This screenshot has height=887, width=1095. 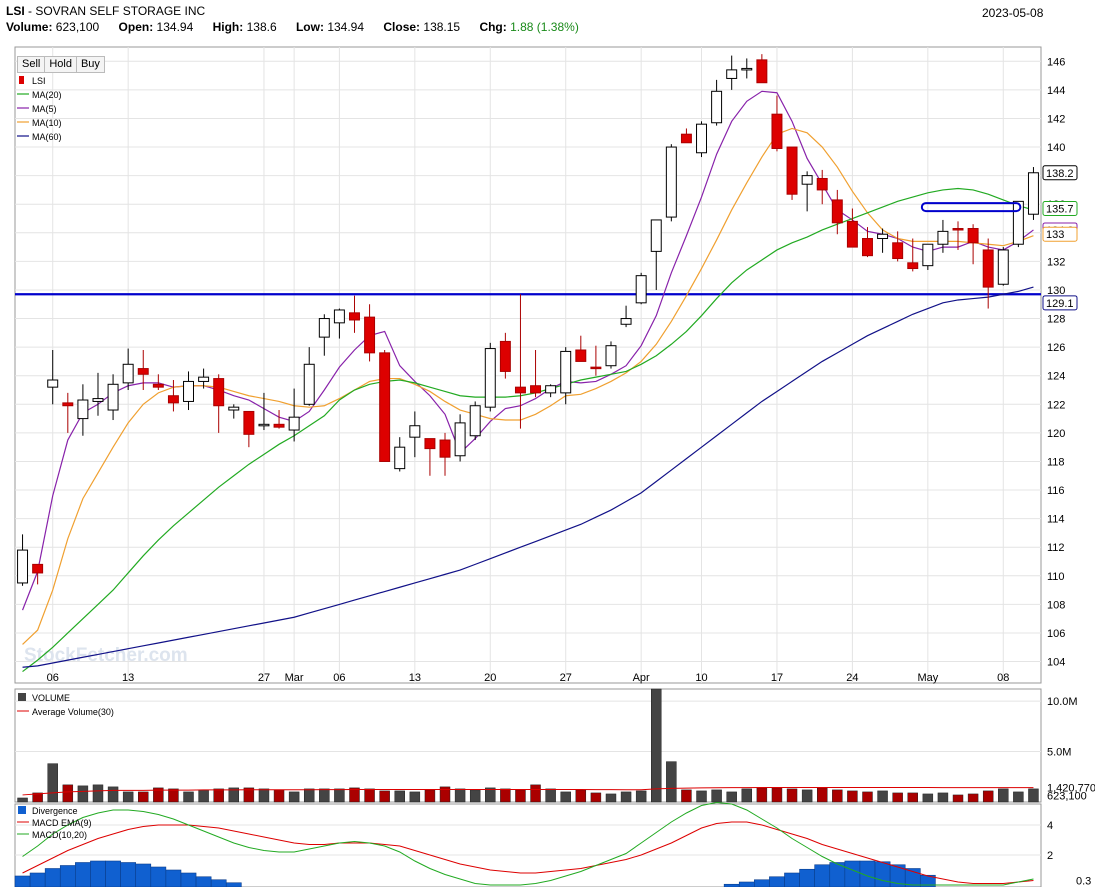 I want to click on price-label: 135.7, so click(x=1060, y=210).